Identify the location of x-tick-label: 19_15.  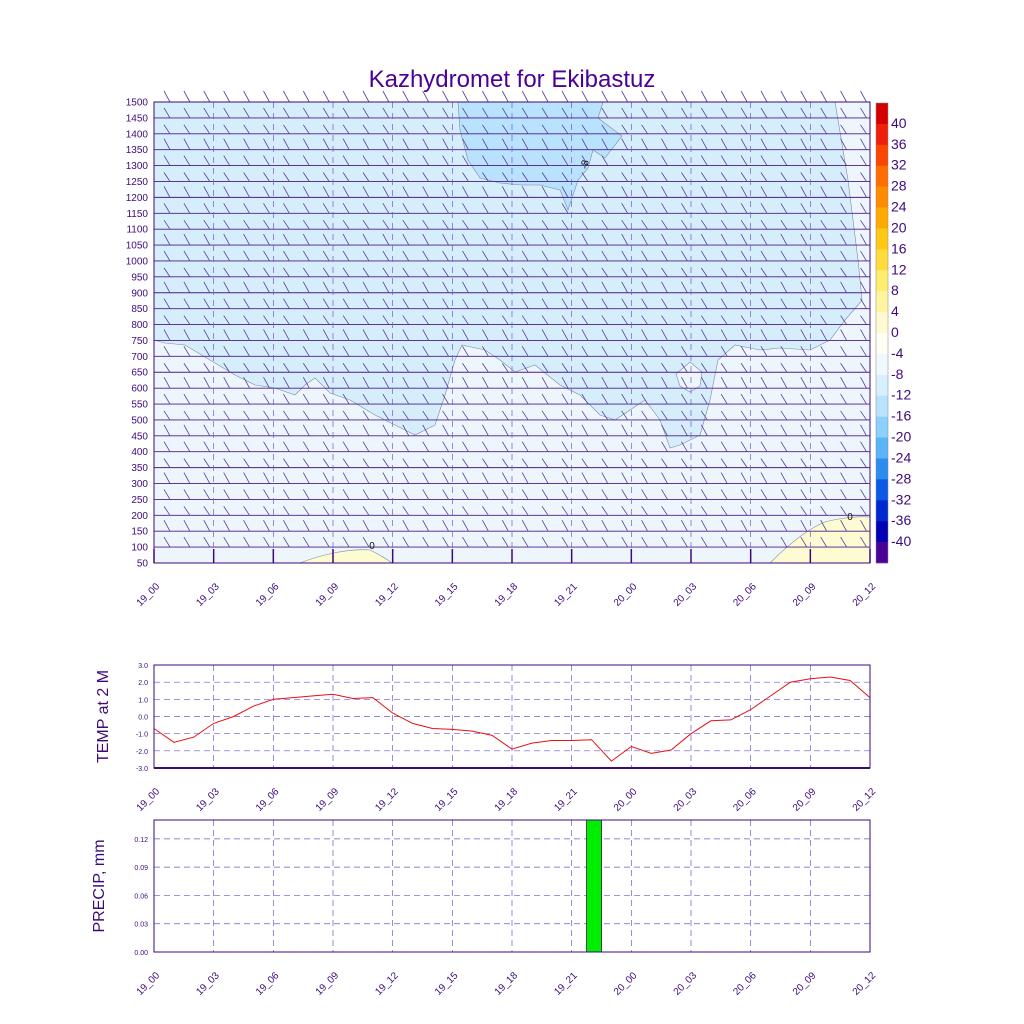
(447, 800).